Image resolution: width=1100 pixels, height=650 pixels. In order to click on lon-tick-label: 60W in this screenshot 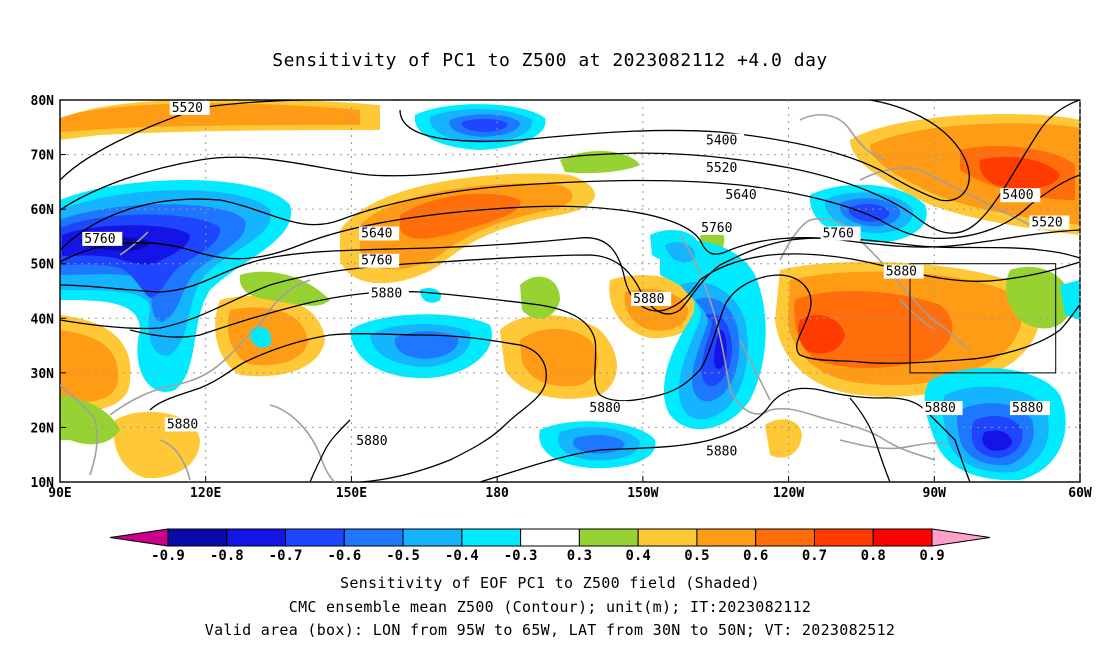, I will do `click(1080, 493)`.